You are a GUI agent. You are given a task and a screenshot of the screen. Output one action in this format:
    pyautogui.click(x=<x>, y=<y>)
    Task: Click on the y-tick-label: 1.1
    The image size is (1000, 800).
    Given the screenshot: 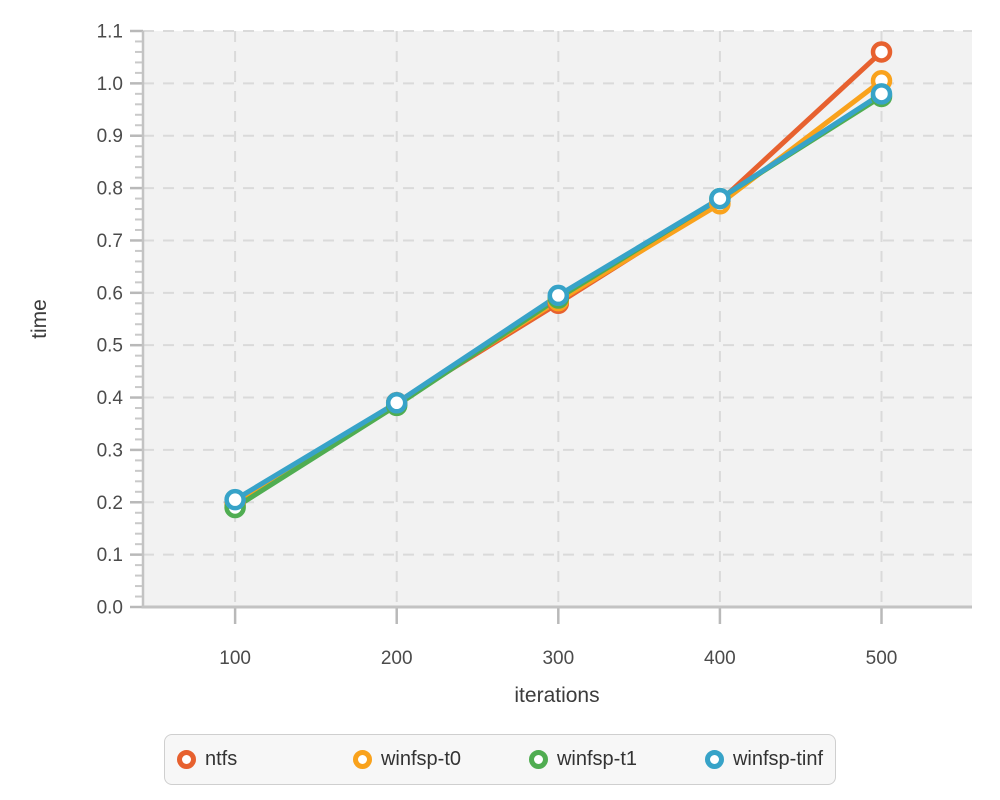 What is the action you would take?
    pyautogui.click(x=110, y=32)
    